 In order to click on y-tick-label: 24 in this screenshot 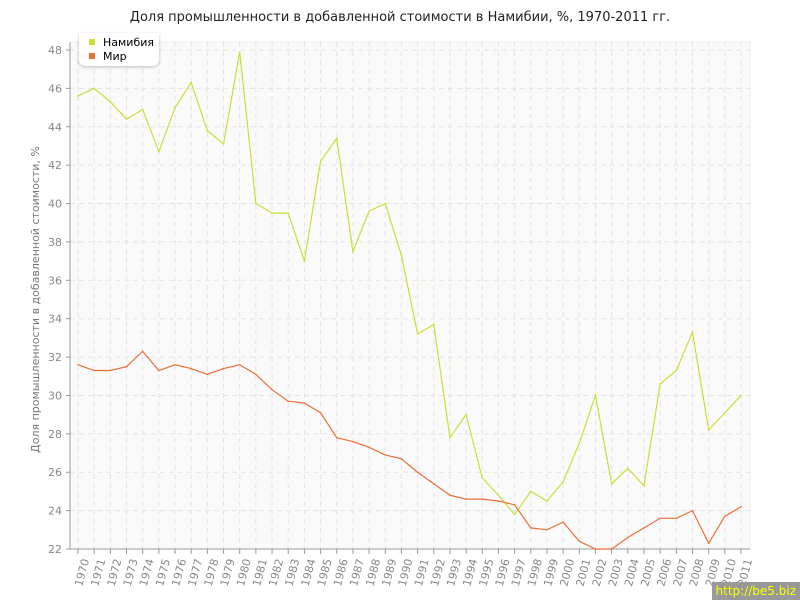, I will do `click(55, 511)`.